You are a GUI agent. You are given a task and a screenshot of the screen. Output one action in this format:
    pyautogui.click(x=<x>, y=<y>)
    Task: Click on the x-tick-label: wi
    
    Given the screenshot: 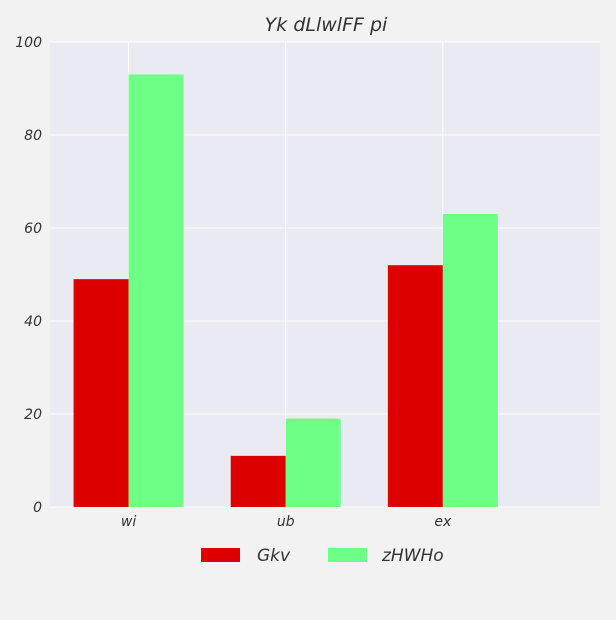 What is the action you would take?
    pyautogui.click(x=128, y=522)
    